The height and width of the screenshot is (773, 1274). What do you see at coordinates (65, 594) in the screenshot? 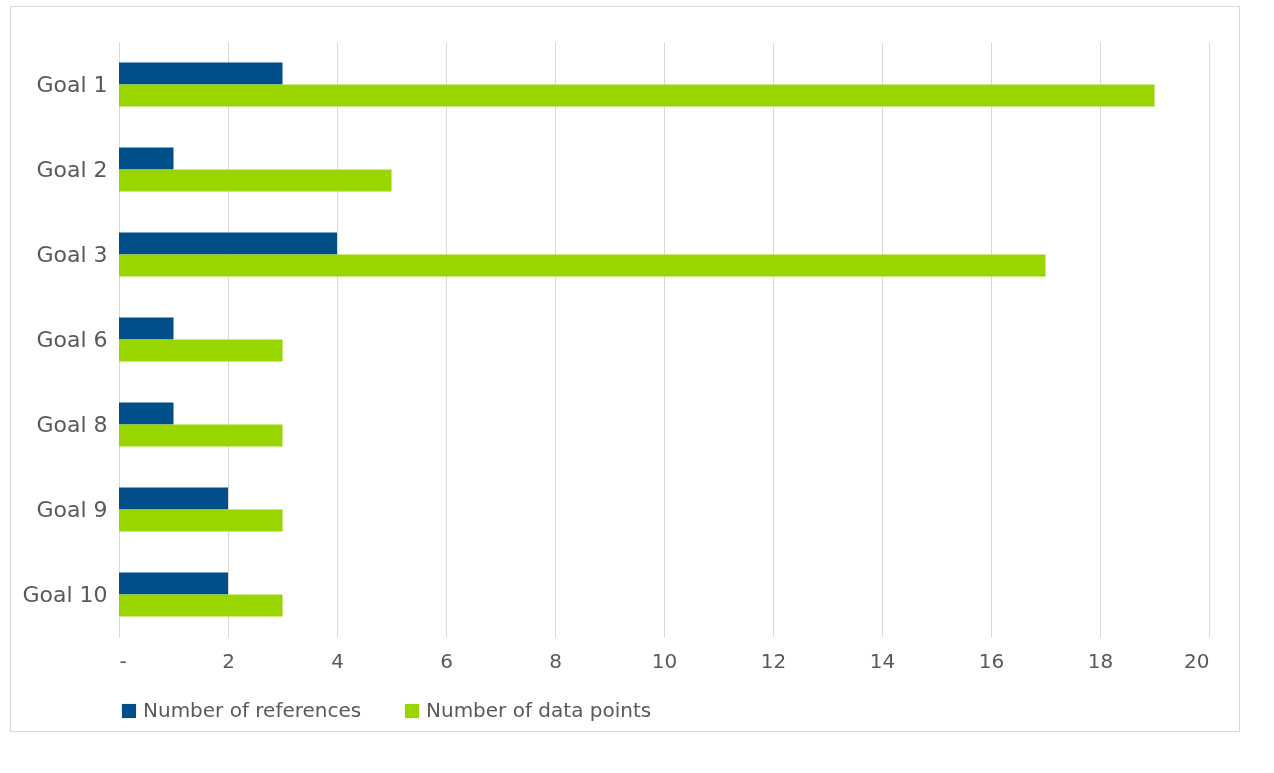
I see `y-tick-label: Goal 10` at bounding box center [65, 594].